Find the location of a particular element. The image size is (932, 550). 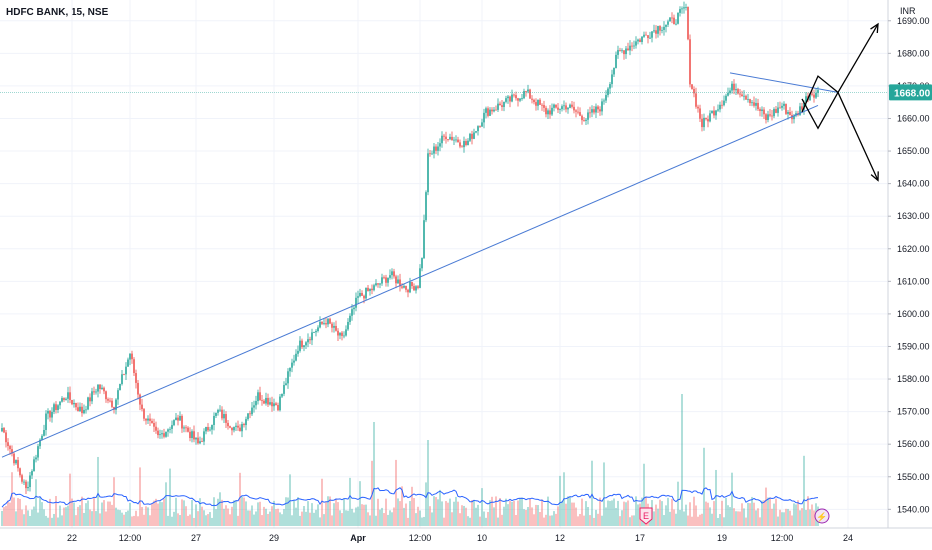

event-markers: E ⚡ is located at coordinates (734, 516).